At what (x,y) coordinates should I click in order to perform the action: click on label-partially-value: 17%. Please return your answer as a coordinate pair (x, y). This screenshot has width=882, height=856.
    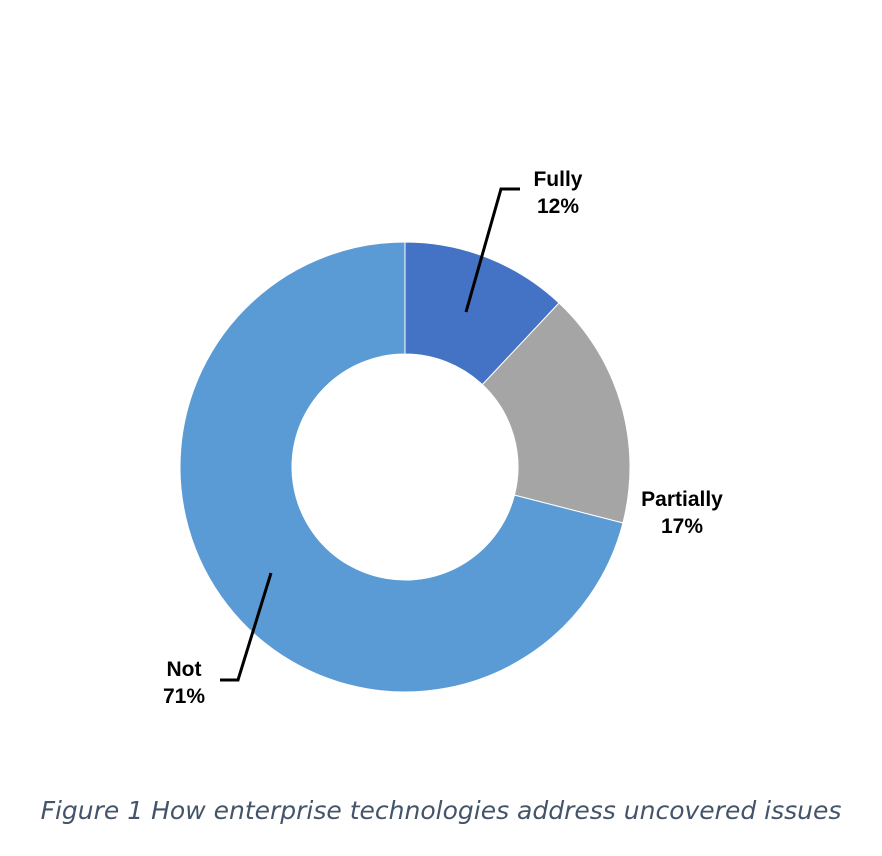
    Looking at the image, I should click on (682, 526).